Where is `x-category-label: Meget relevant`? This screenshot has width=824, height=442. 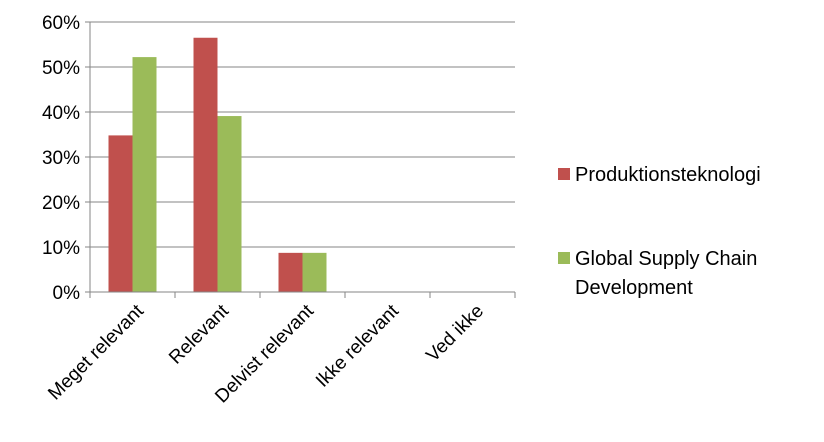
x-category-label: Meget relevant is located at coordinates (96, 352).